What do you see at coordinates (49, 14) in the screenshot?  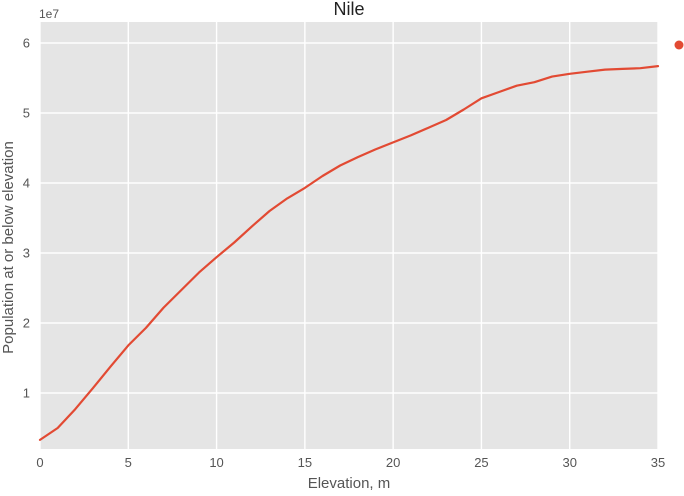 I see `y-axis-scale-label: 1e7` at bounding box center [49, 14].